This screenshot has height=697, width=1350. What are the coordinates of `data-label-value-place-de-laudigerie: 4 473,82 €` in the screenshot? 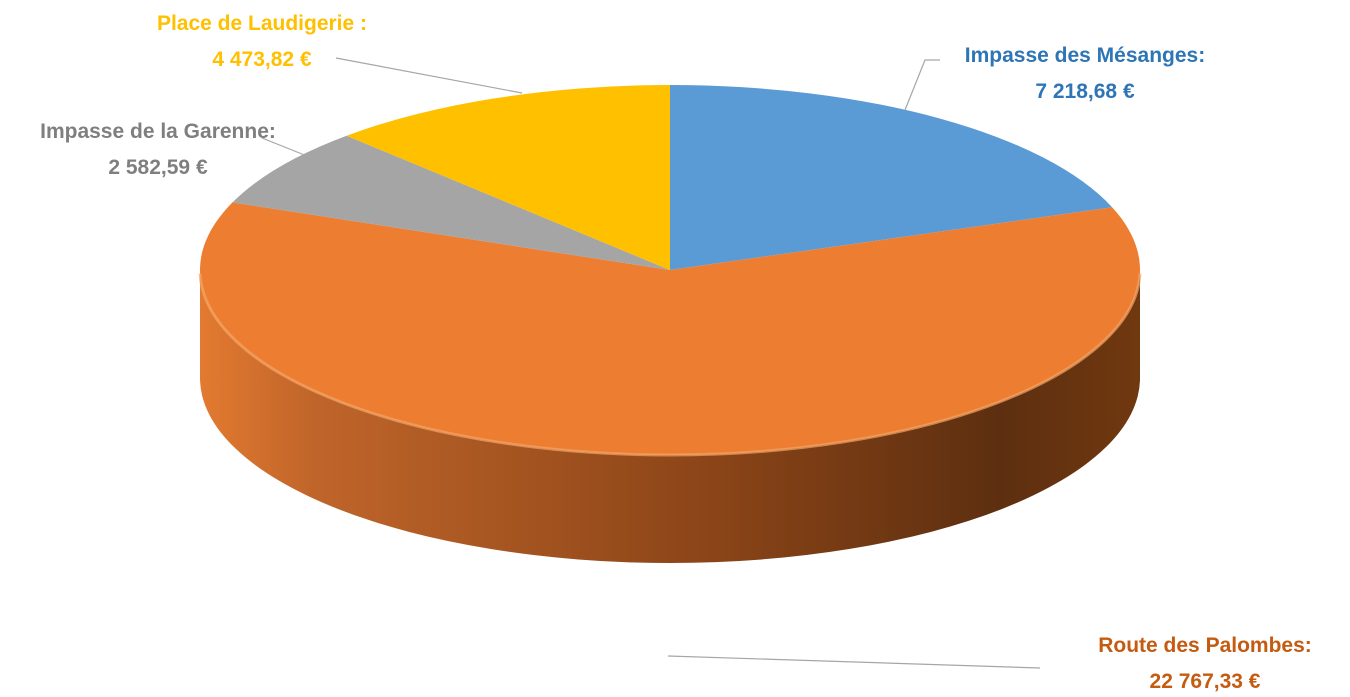 It's located at (262, 59).